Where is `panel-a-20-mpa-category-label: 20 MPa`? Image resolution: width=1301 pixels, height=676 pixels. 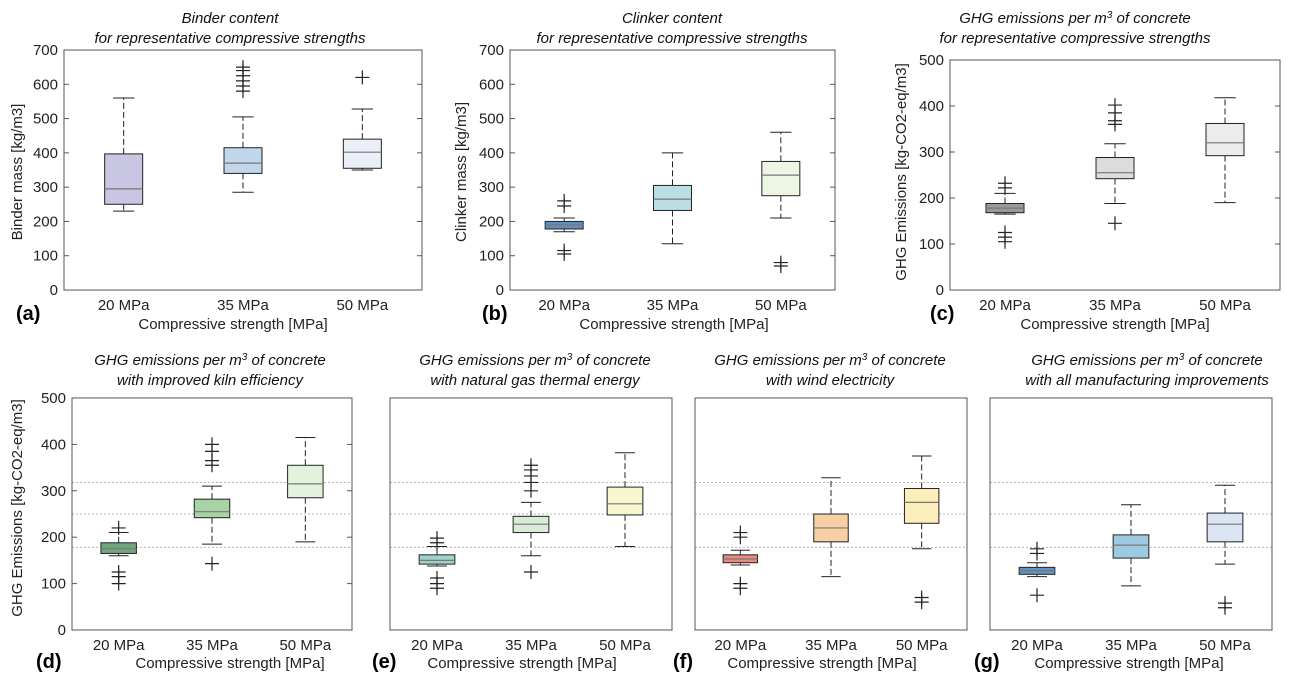 panel-a-20-mpa-category-label: 20 MPa is located at coordinates (124, 305).